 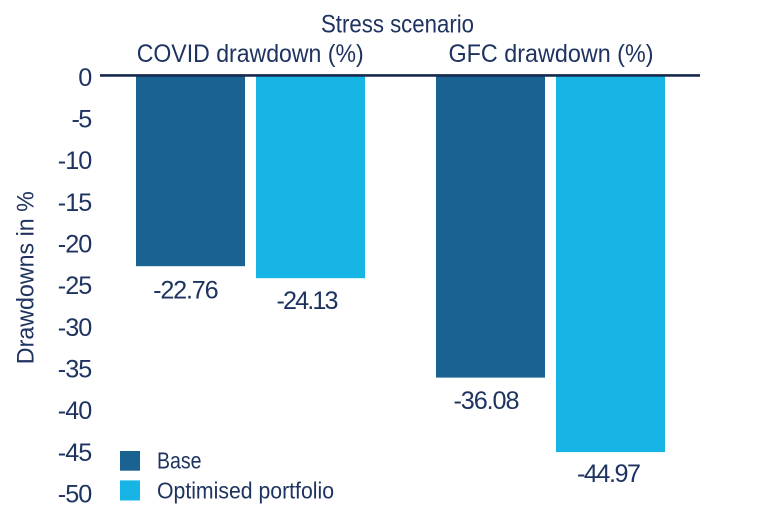 I want to click on svg-text: -36.08, so click(x=487, y=401).